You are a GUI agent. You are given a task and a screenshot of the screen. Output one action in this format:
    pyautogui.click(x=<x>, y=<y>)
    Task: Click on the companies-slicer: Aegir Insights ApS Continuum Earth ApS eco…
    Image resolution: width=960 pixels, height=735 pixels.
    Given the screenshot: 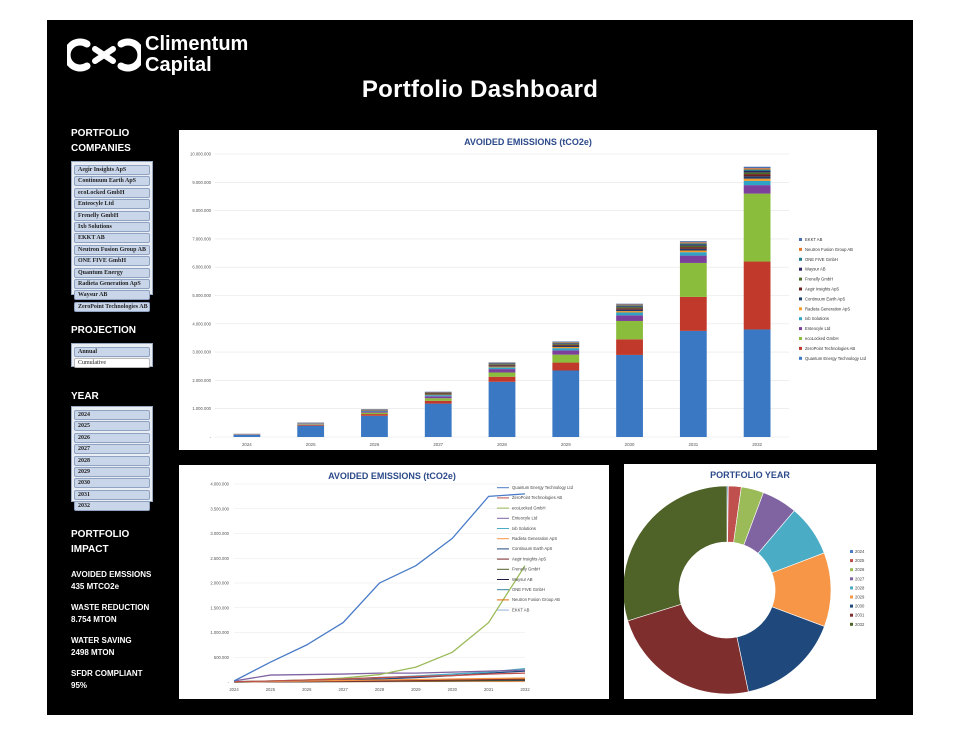 What is the action you would take?
    pyautogui.click(x=112, y=236)
    